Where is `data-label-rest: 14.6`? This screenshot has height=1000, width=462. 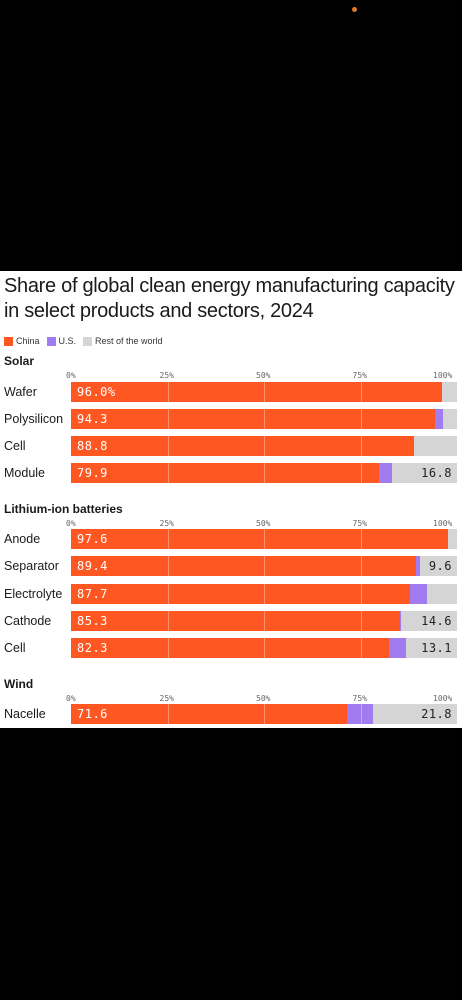 data-label-rest: 14.6 is located at coordinates (436, 621).